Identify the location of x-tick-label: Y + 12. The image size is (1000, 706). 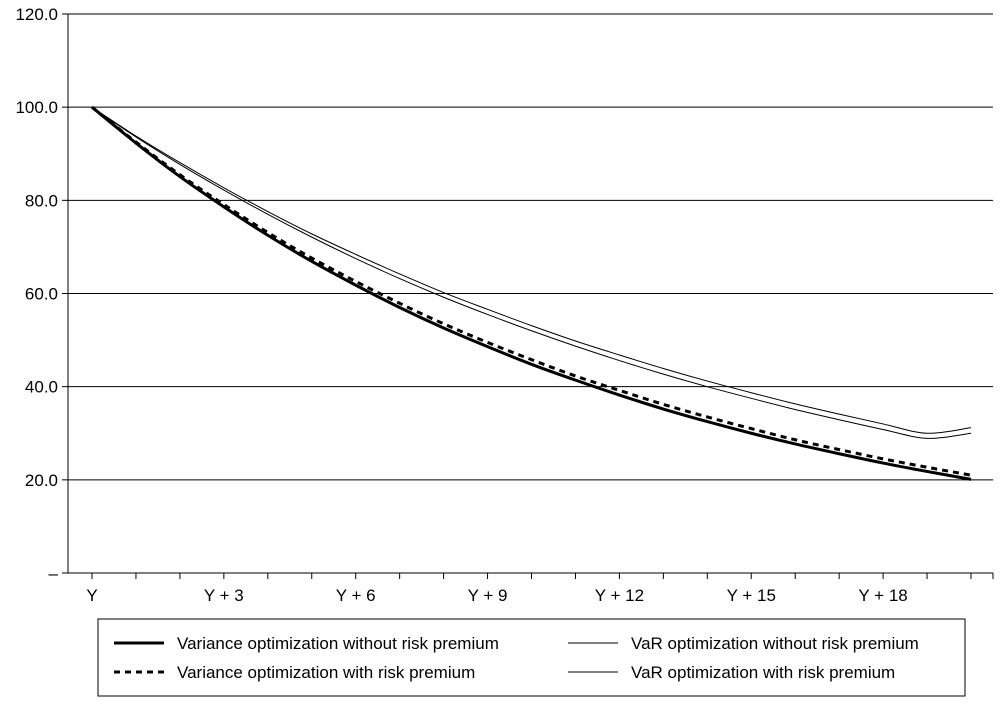
(619, 595).